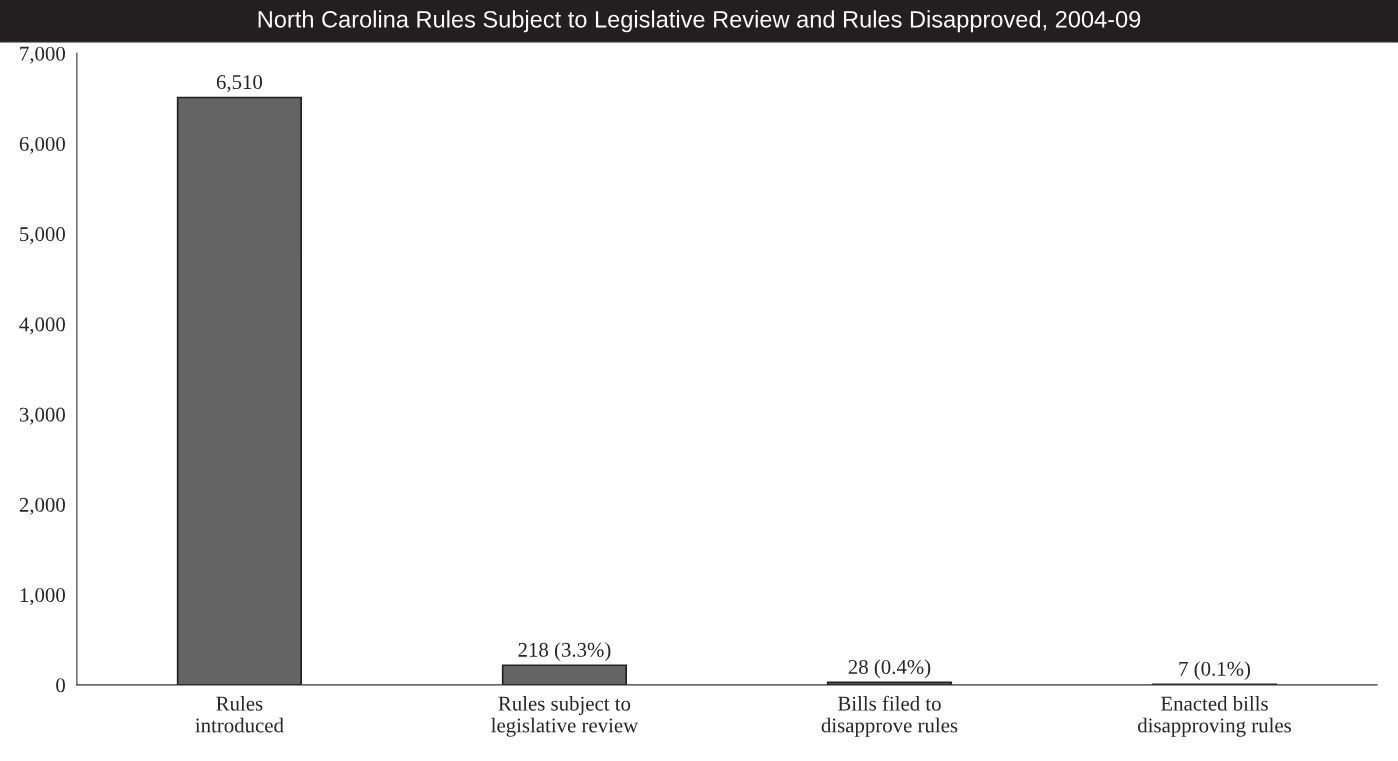 The image size is (1398, 761). Describe the element at coordinates (889, 716) in the screenshot. I see `x-tick-label: Bills filed to disapprove rules` at that location.